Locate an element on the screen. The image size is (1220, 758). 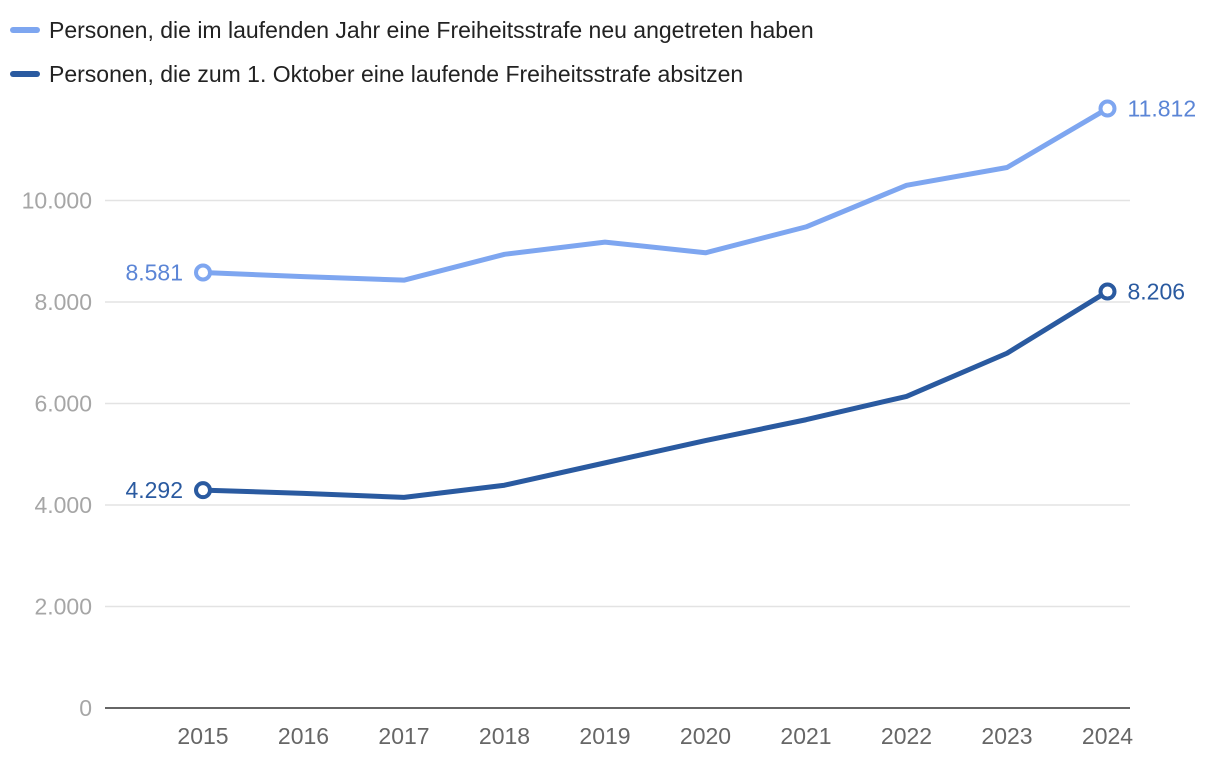
legend-swatch-serving is located at coordinates (25, 74).